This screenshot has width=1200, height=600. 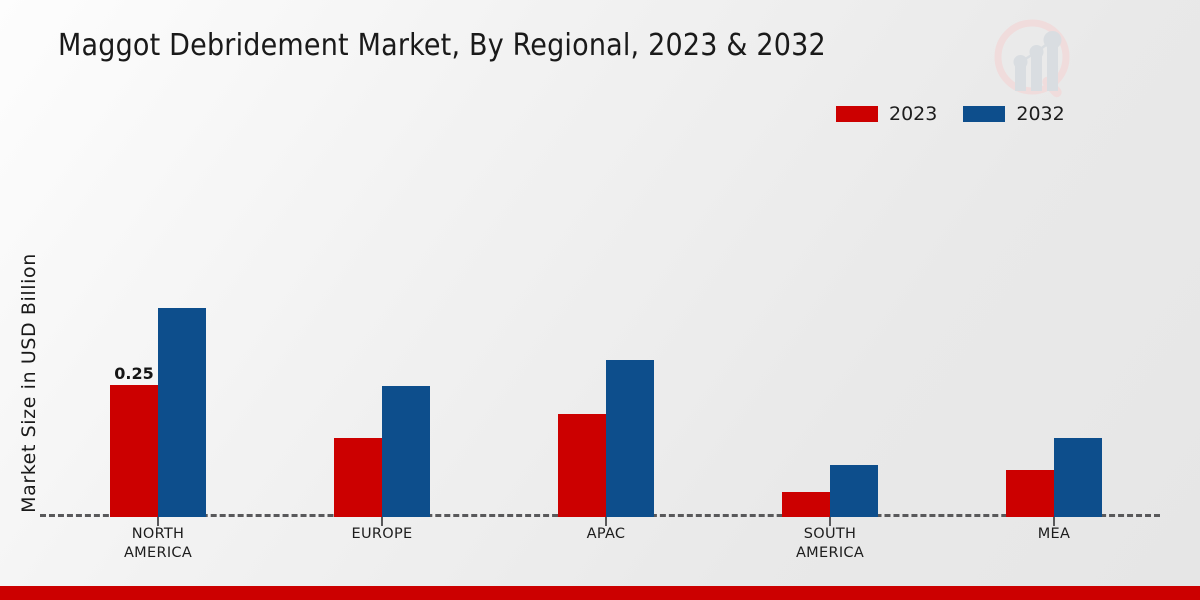 I want to click on bar-2023-north-america, so click(x=134, y=451).